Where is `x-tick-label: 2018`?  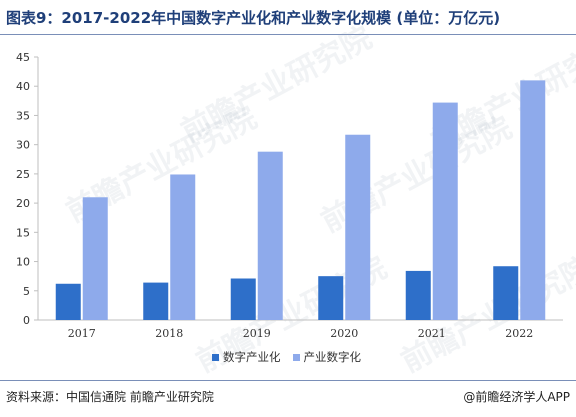
x-tick-label: 2018 is located at coordinates (169, 333).